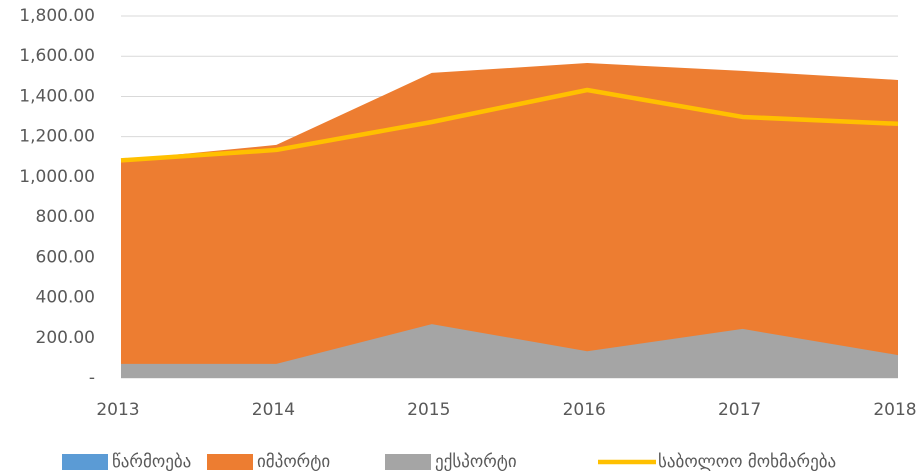  Describe the element at coordinates (57, 96) in the screenshot. I see `y-tick-label: 1,400.00` at that location.